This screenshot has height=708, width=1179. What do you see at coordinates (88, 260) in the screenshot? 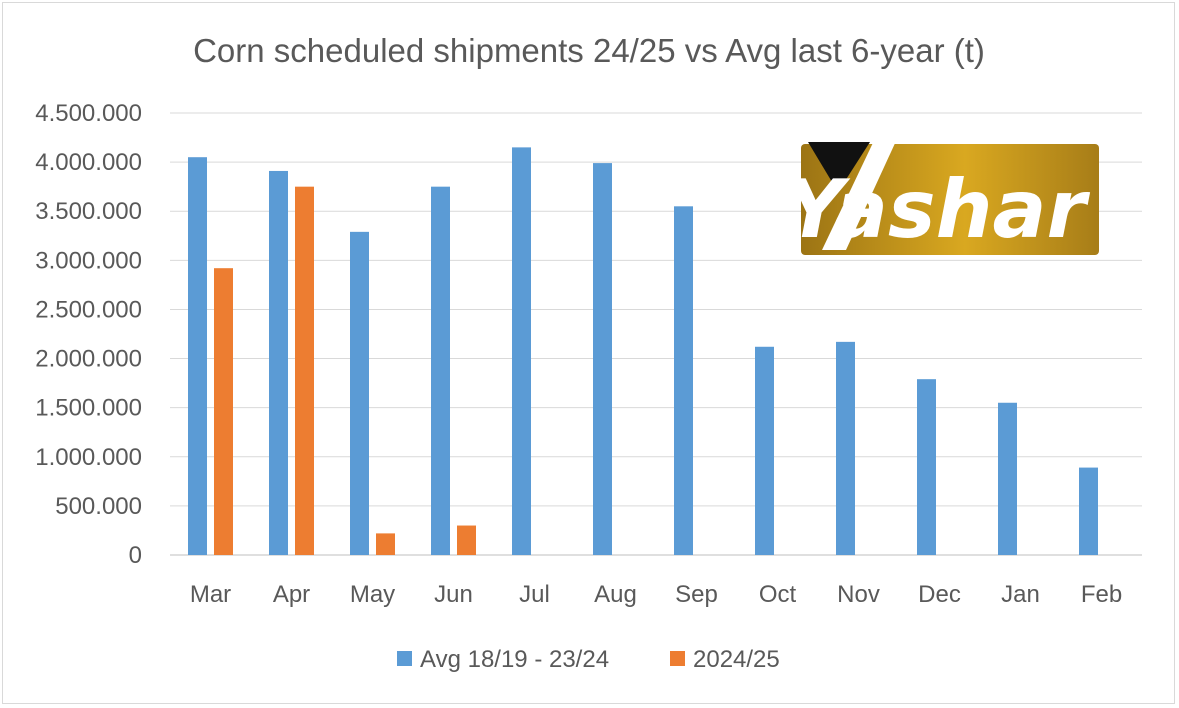
I see `y-tick-label: 3.000.000` at bounding box center [88, 260].